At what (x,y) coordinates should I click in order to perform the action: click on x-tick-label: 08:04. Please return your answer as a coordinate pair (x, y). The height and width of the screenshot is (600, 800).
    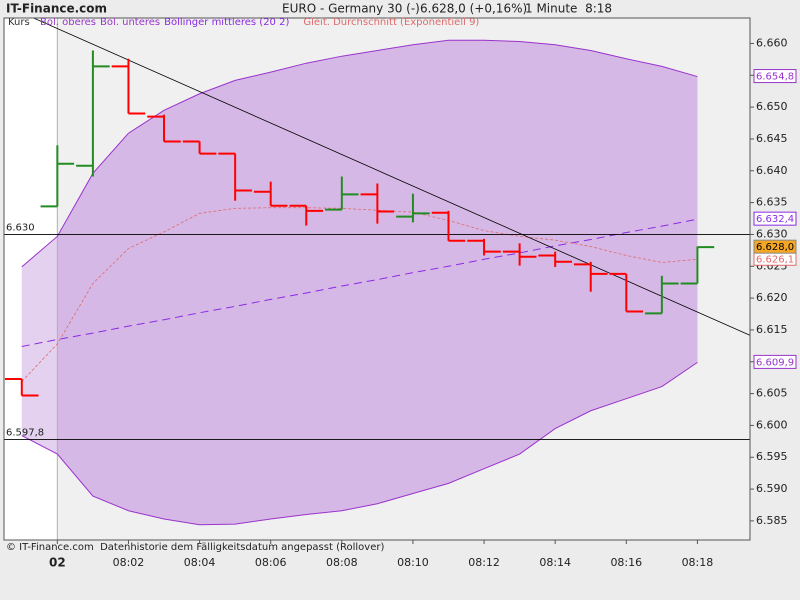
    Looking at the image, I should click on (200, 562).